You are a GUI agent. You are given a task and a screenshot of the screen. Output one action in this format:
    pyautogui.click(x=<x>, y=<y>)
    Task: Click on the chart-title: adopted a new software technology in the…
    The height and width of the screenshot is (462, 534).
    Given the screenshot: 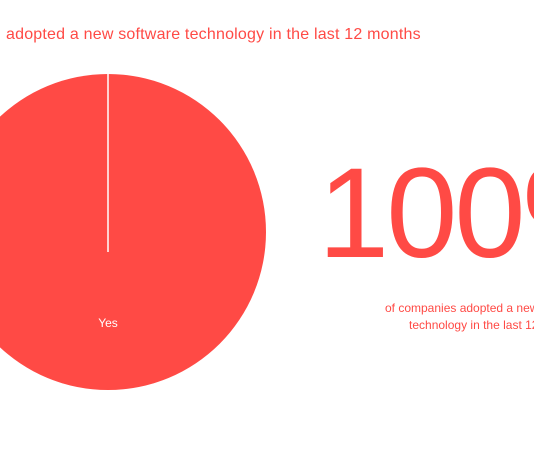 What is the action you would take?
    pyautogui.click(x=213, y=34)
    